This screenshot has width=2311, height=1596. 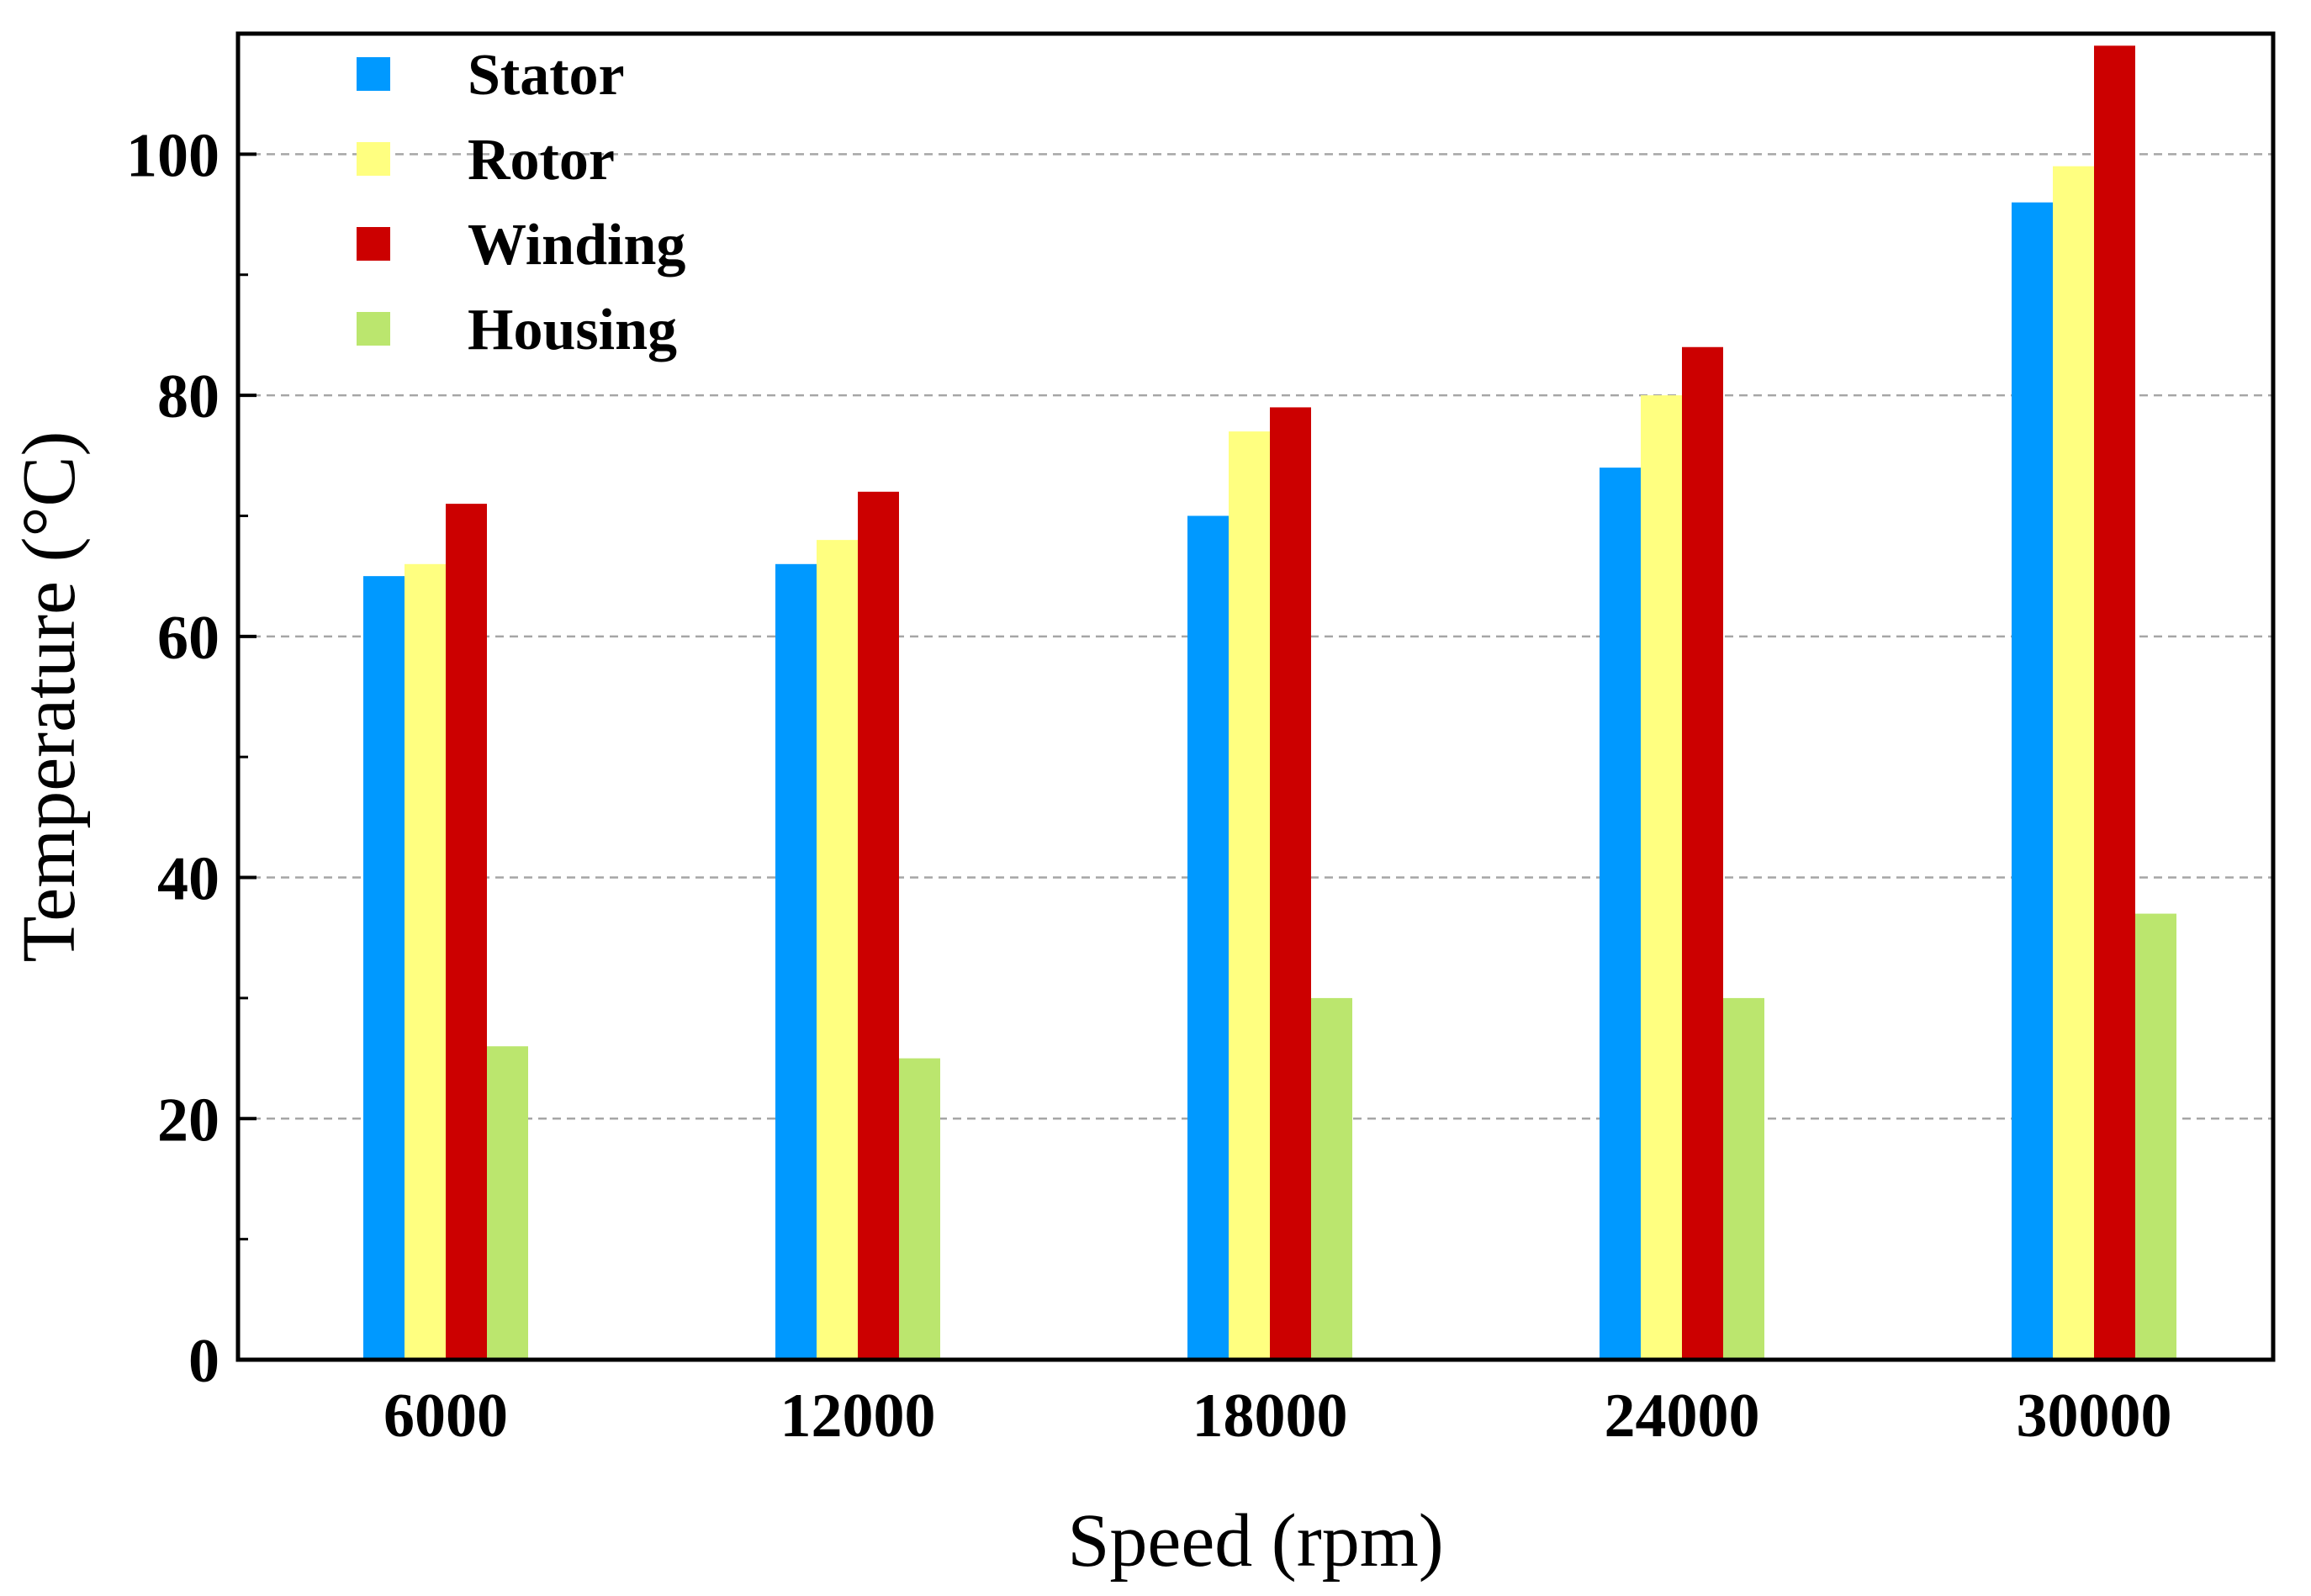 What do you see at coordinates (172, 155) in the screenshot?
I see `y-tick-label: 100` at bounding box center [172, 155].